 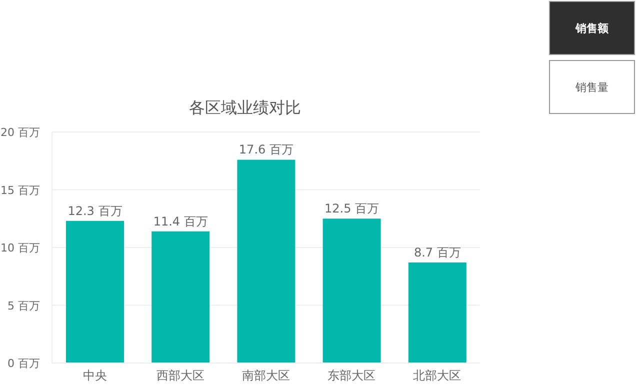 I want to click on x-tick-label: 北部大区, so click(x=437, y=375).